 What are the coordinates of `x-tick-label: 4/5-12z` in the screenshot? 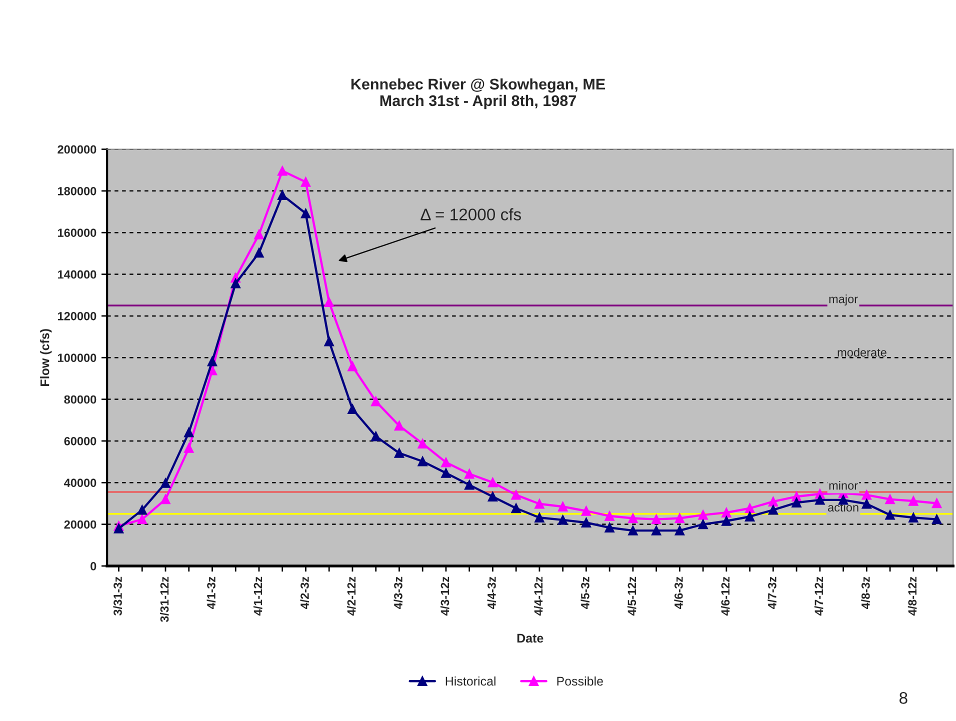 It's located at (631, 596).